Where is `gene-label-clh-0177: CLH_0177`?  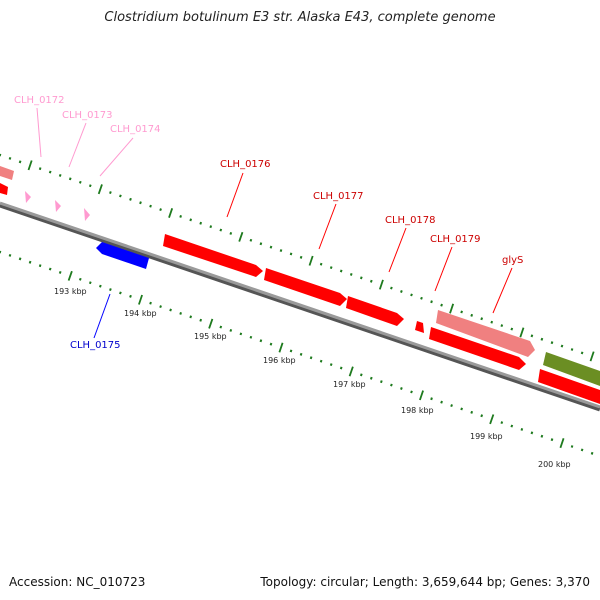 gene-label-clh-0177: CLH_0177 is located at coordinates (338, 196).